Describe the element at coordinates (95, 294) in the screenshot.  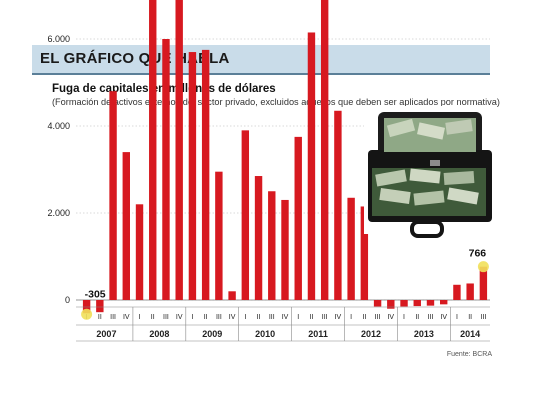
I see `data-label: -305` at that location.